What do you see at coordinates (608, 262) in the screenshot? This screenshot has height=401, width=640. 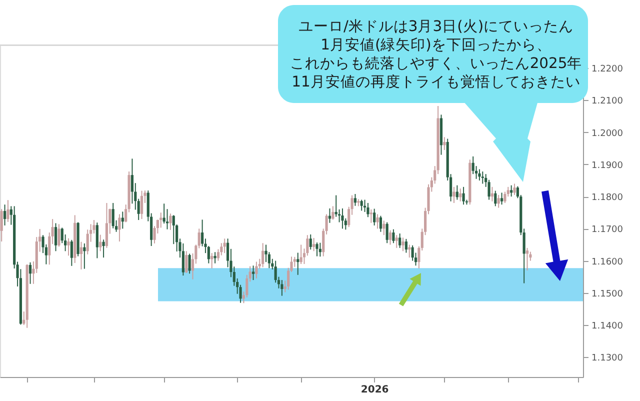 I see `y-tick-label: 1.1600` at bounding box center [608, 262].